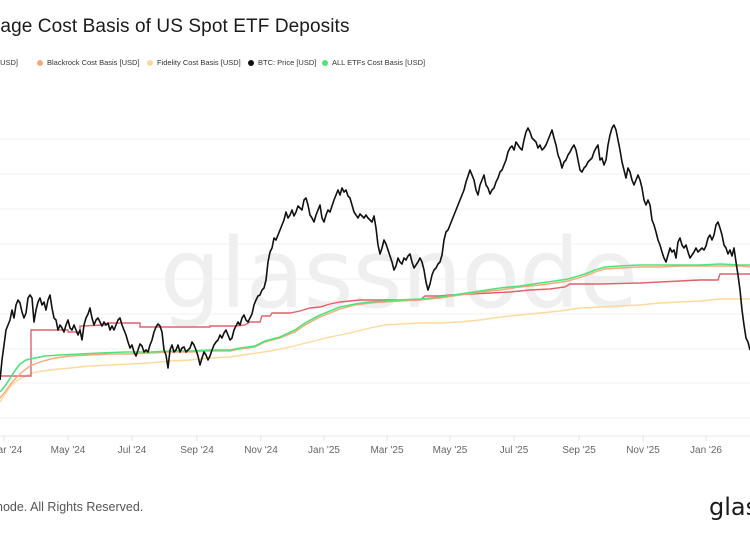 This screenshot has width=750, height=536. I want to click on copyright-text: node. All Rights Reserved., so click(72, 507).